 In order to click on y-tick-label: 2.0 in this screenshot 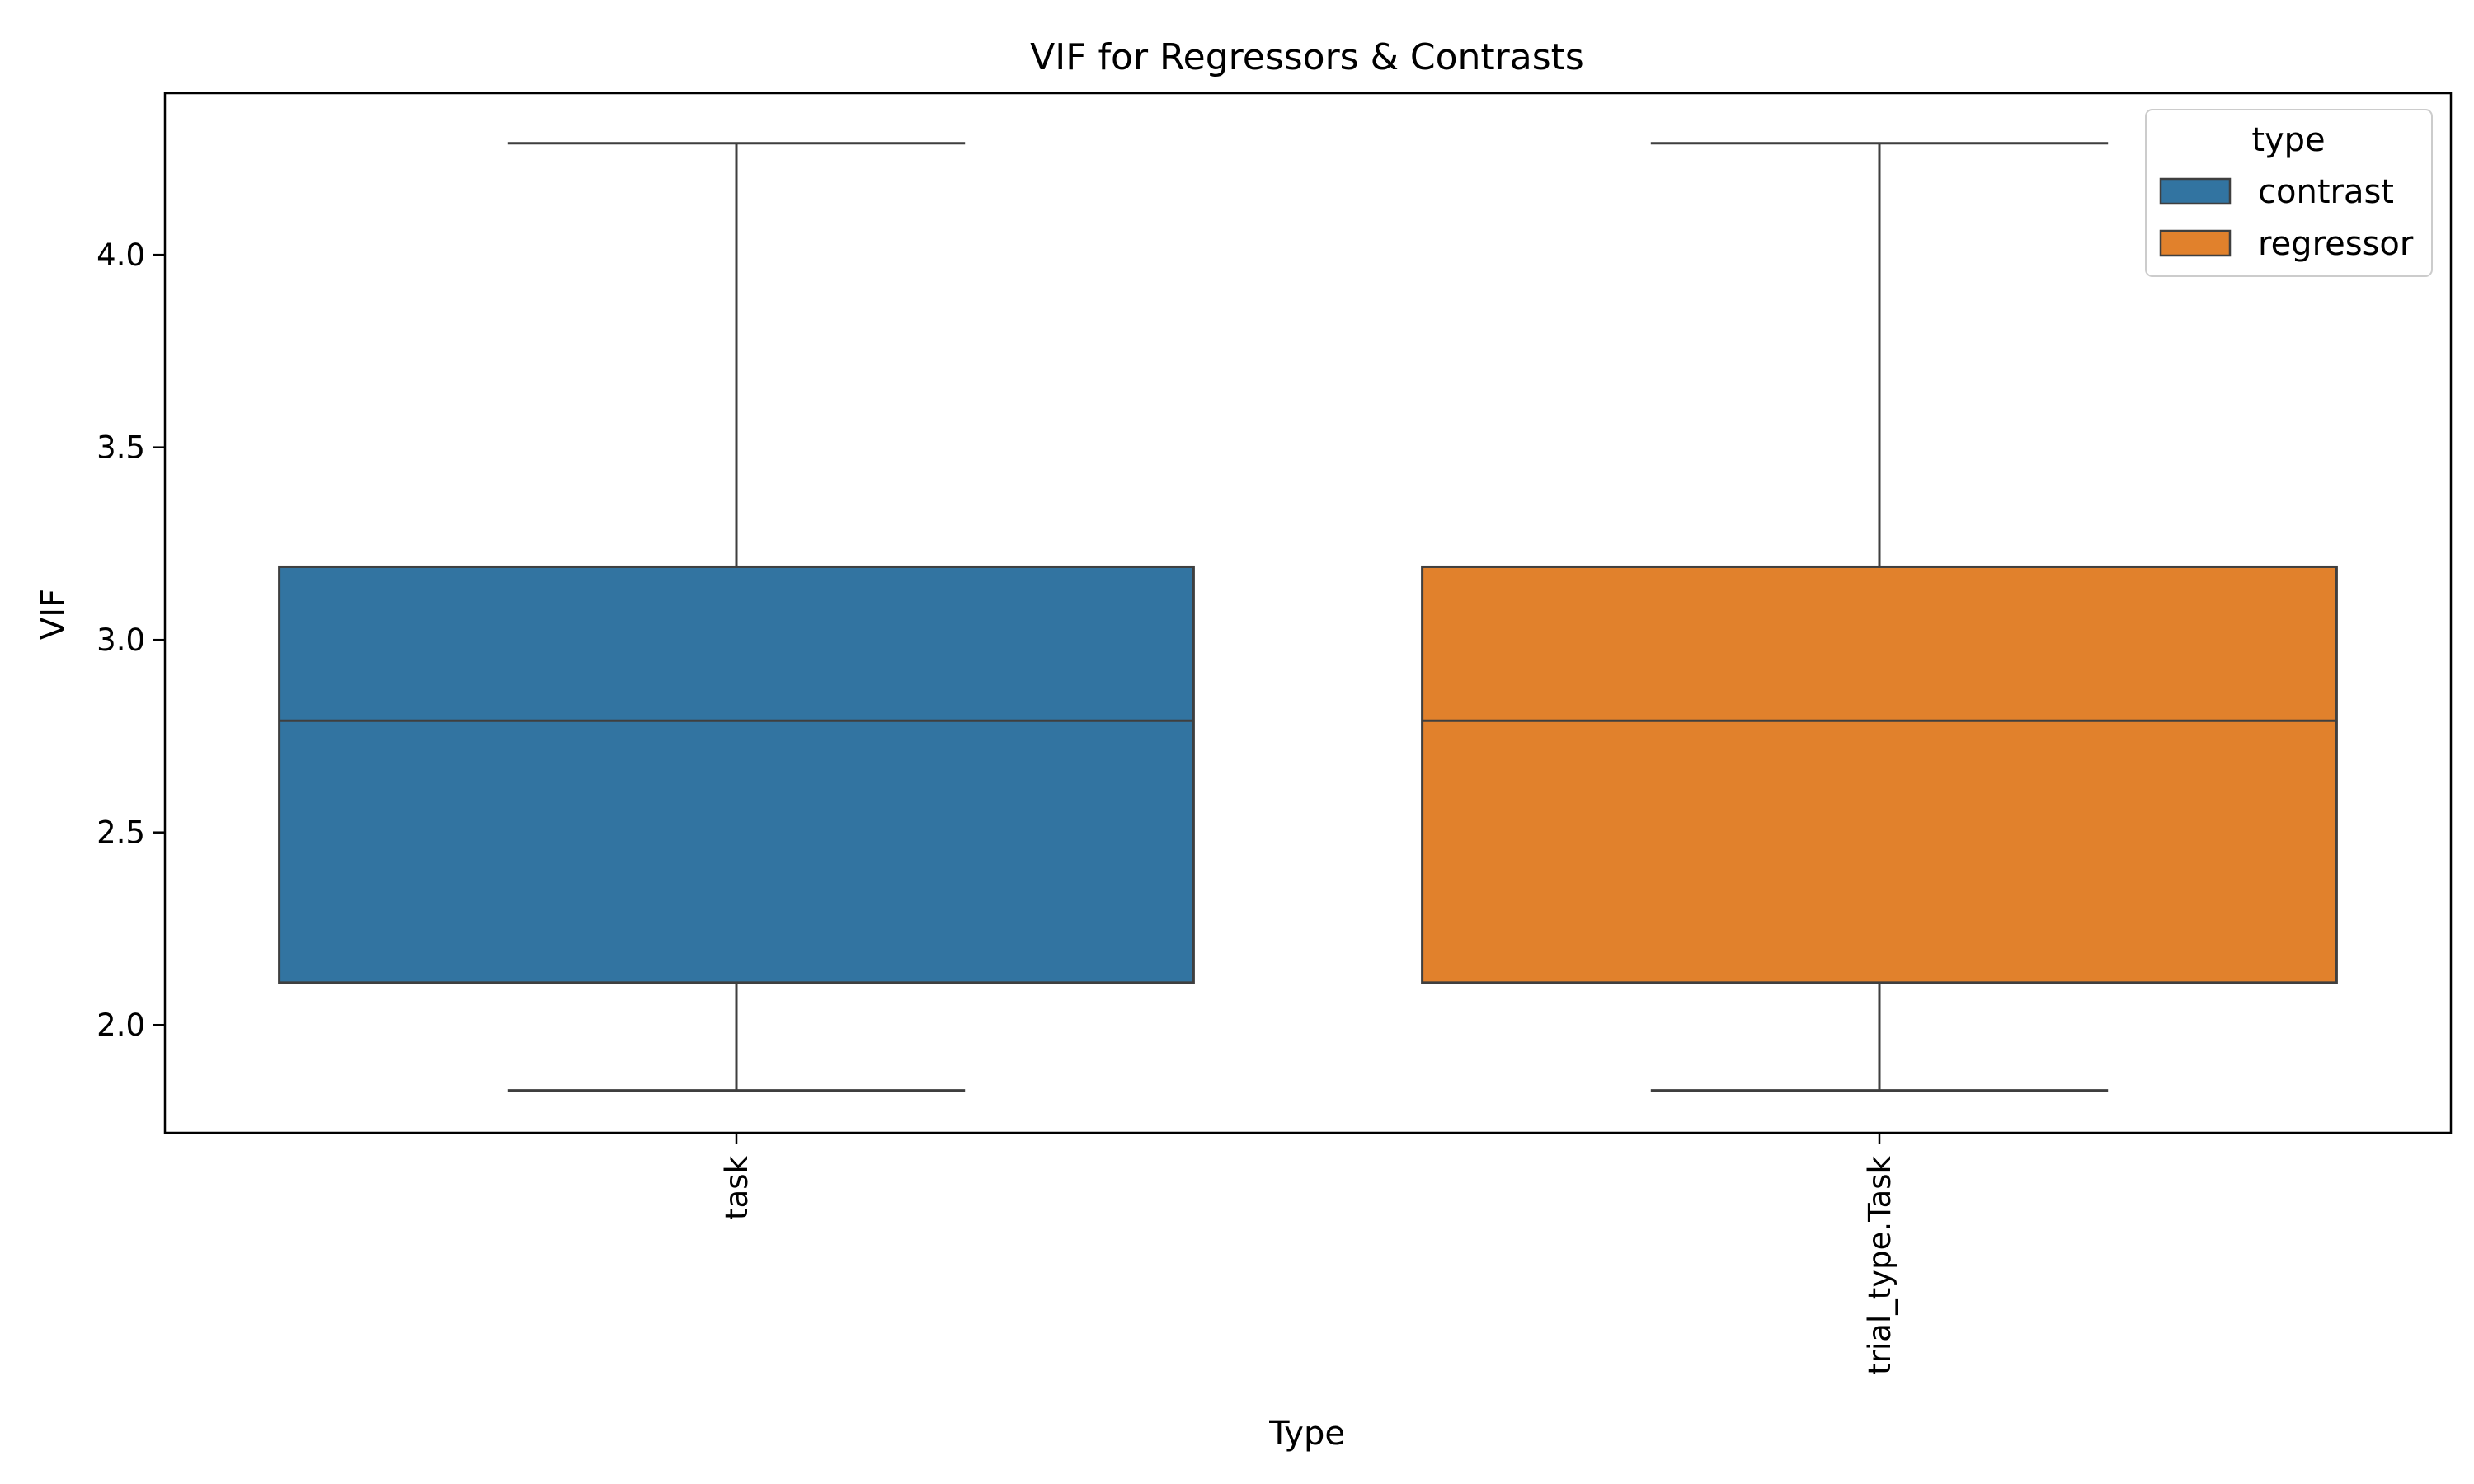, I will do `click(120, 1025)`.